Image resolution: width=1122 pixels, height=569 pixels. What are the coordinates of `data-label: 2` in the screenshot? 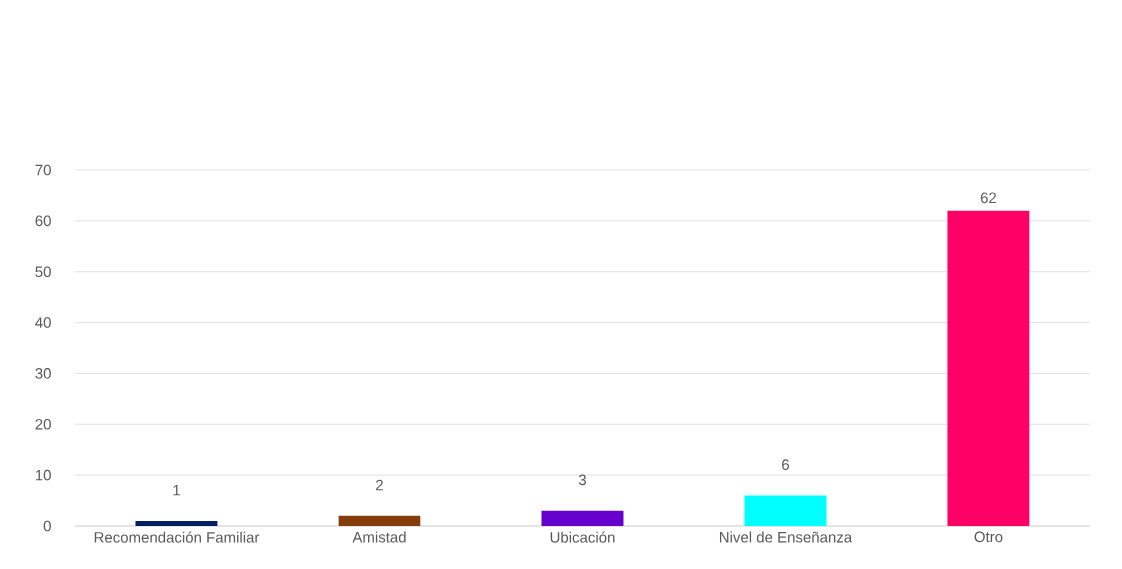 It's located at (379, 485).